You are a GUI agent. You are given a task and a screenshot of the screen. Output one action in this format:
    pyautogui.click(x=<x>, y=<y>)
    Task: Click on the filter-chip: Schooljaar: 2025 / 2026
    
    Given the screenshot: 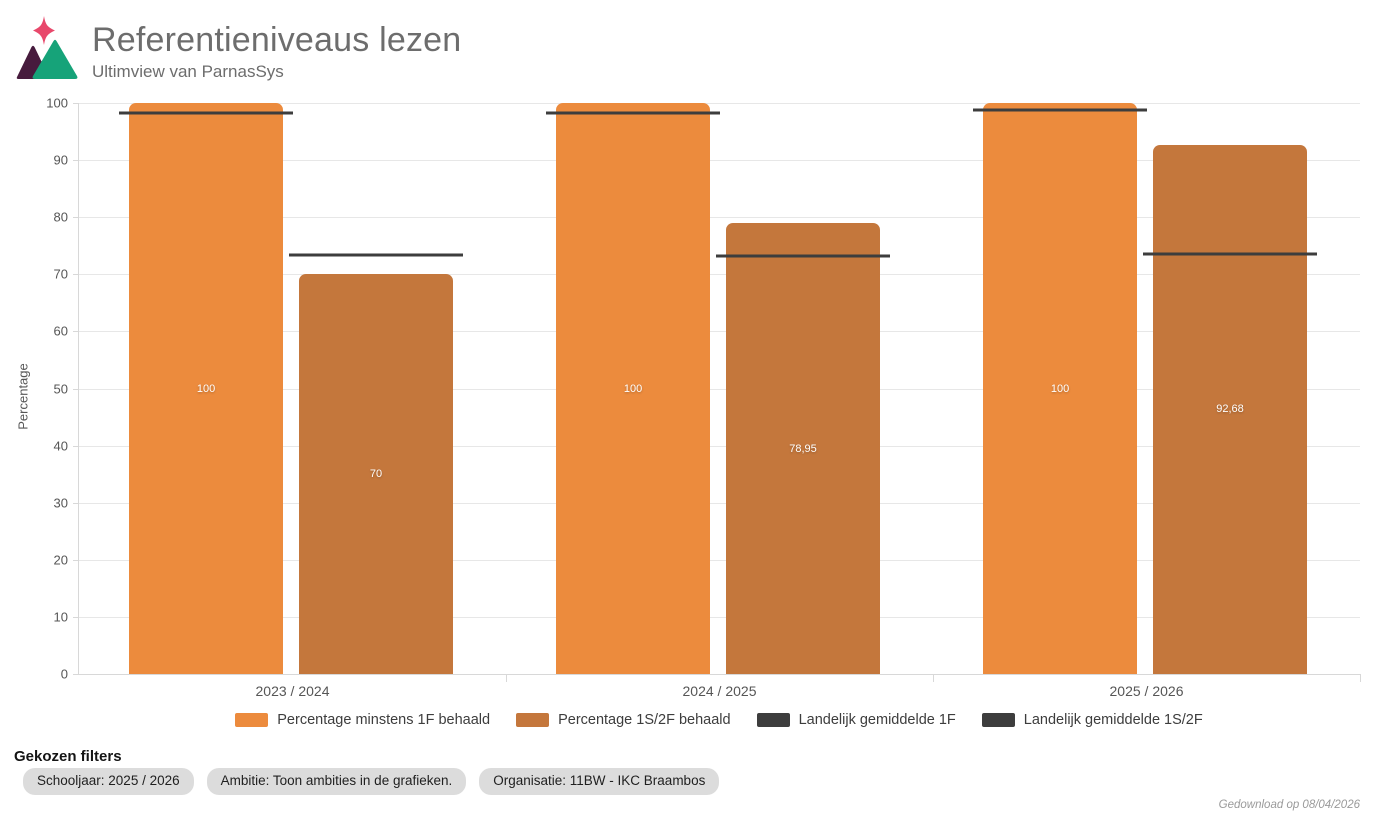 What is the action you would take?
    pyautogui.click(x=108, y=781)
    